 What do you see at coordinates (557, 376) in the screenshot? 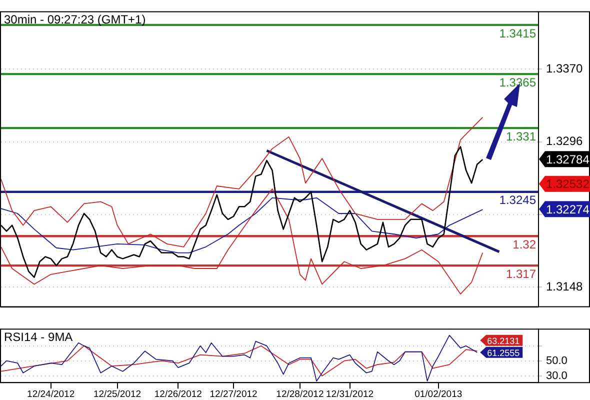
I see `y-tick-label: 30.0` at bounding box center [557, 376].